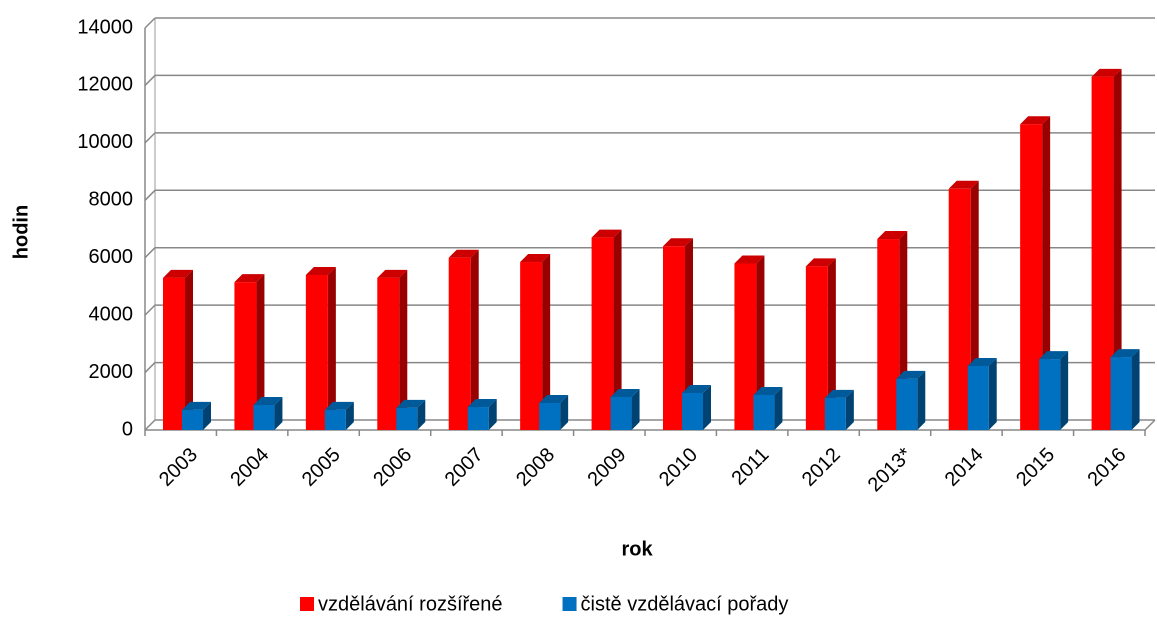 This screenshot has height=644, width=1157. Describe the element at coordinates (535, 467) in the screenshot. I see `x-tick-label: 2008` at that location.